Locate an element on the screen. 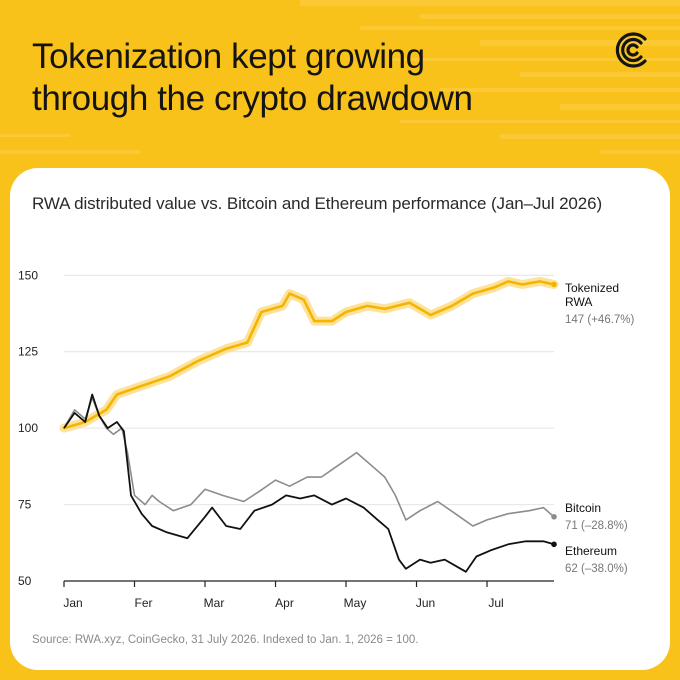  series-value-label-bitcoin: 71 (–28.8%) is located at coordinates (596, 526).